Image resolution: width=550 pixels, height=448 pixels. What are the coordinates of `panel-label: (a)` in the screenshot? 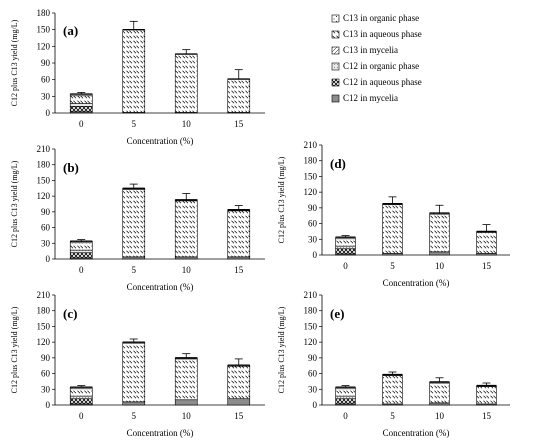 It's located at (70, 30).